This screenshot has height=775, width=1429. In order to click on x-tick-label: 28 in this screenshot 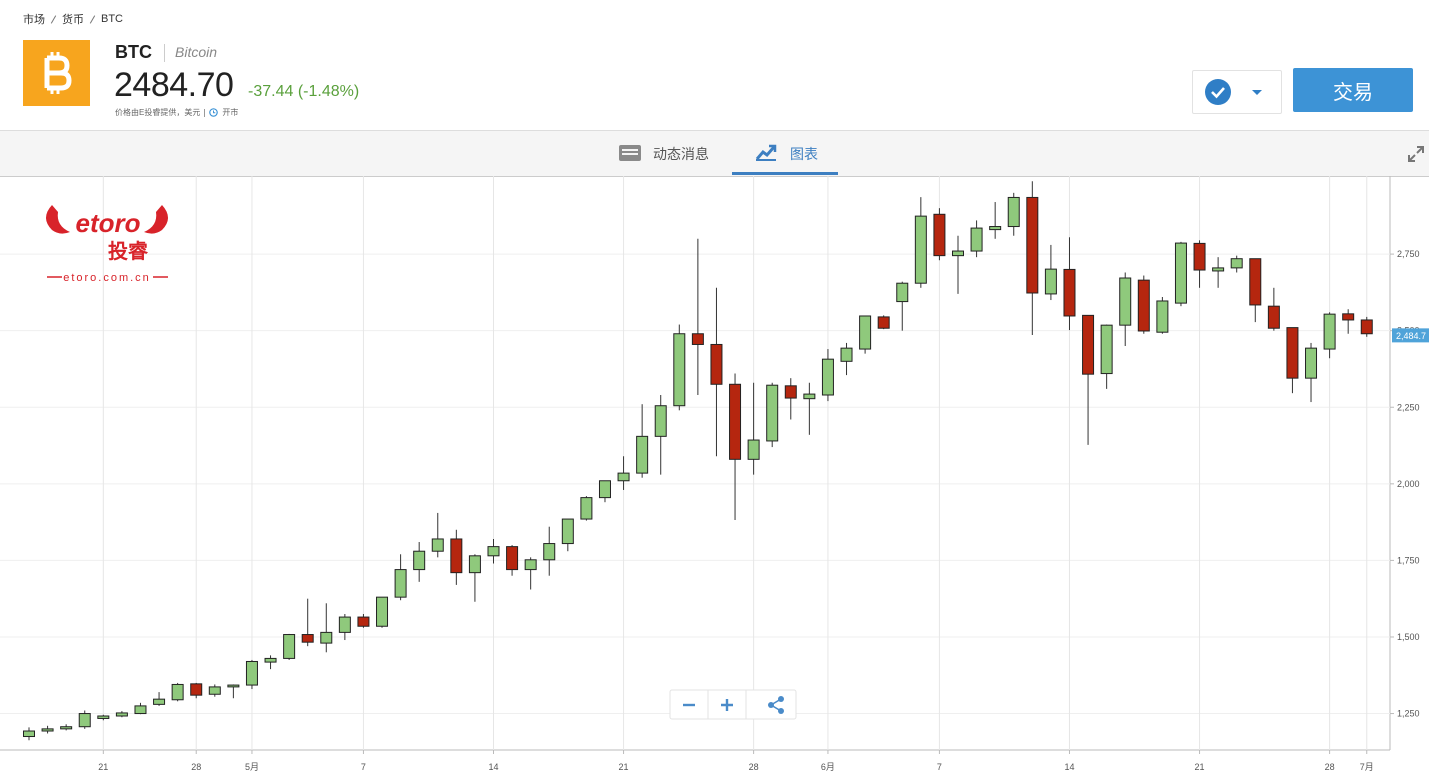, I will do `click(1330, 767)`.